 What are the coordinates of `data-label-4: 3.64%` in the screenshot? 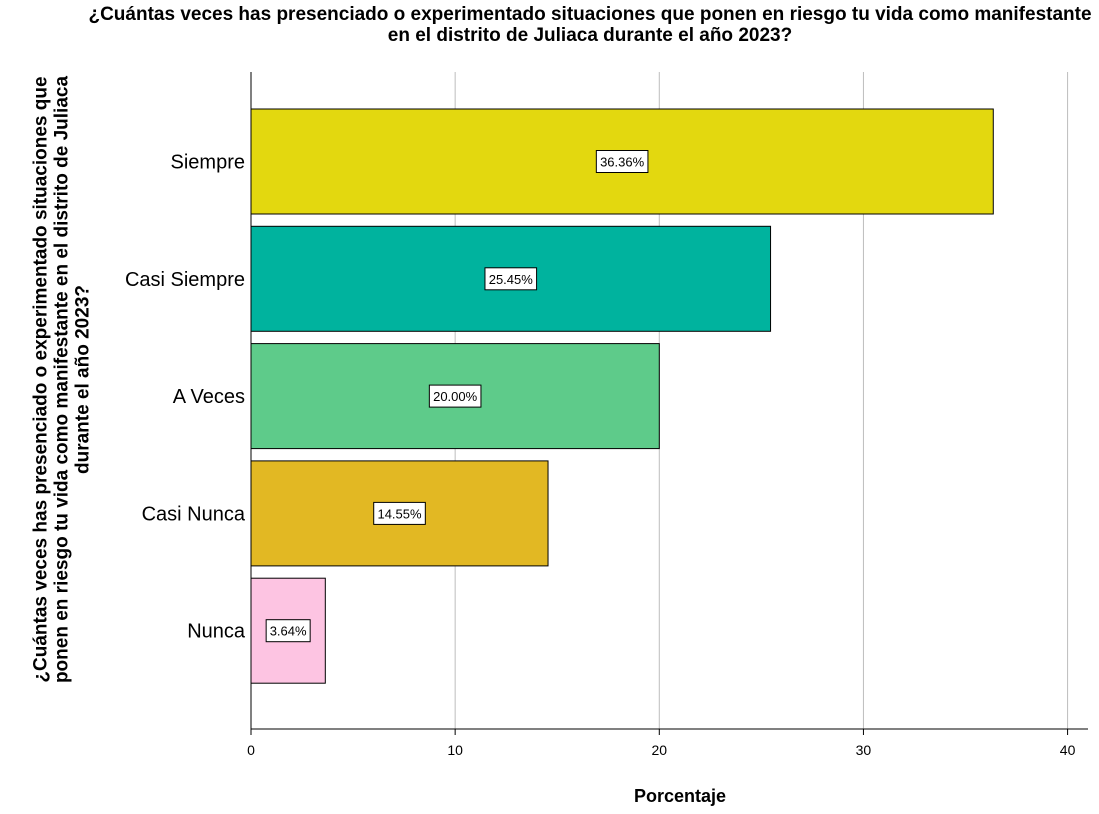 It's located at (288, 631).